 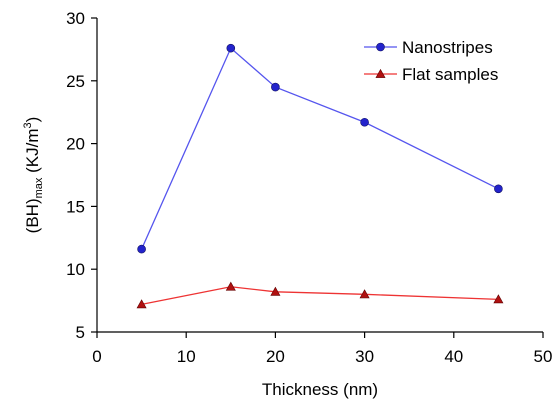 I want to click on series-line-flat-samples, so click(x=320, y=296).